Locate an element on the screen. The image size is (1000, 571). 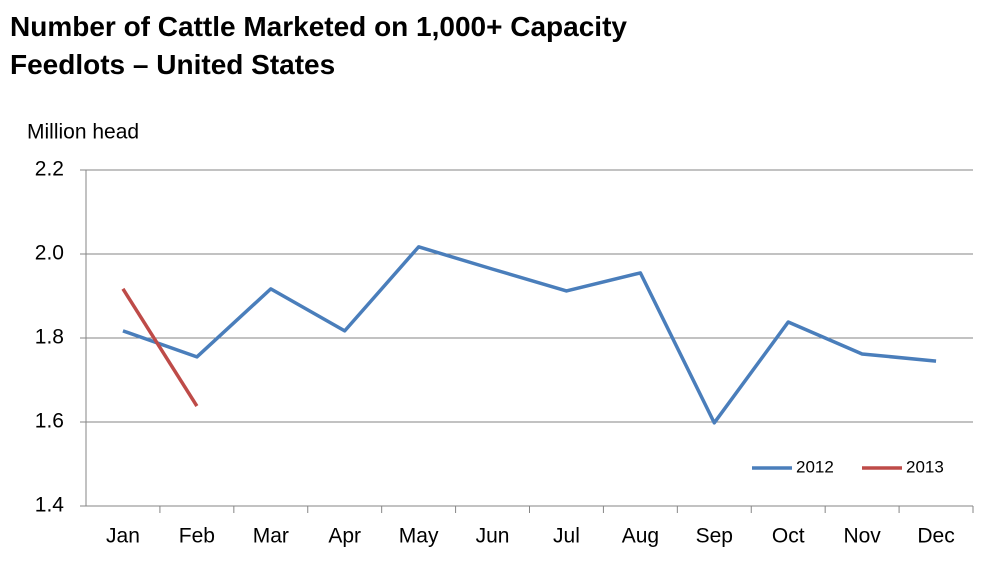
y-tick-label: 2.0 is located at coordinates (49, 253).